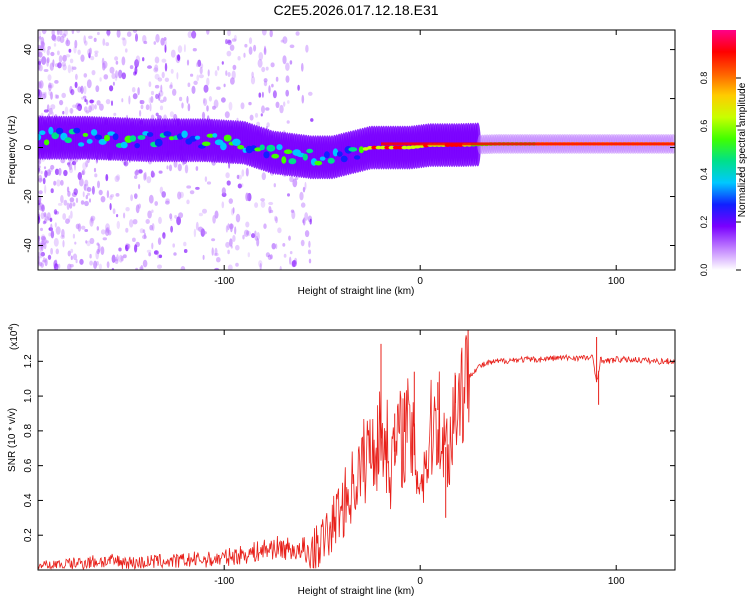  Describe the element at coordinates (616, 581) in the screenshot. I see `snr-x-tick-label: 100` at that location.